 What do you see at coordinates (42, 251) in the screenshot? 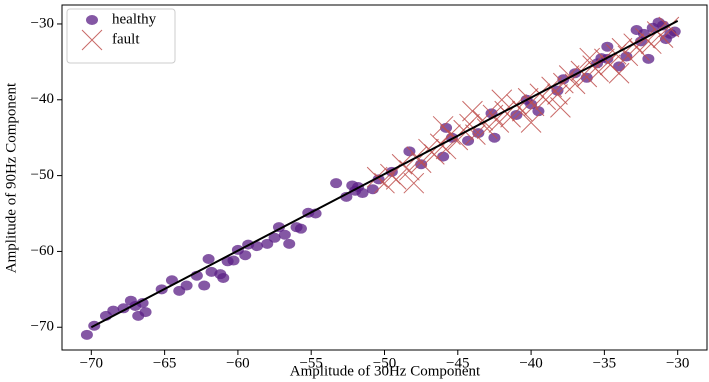
I see `y-tick-label: −60` at bounding box center [42, 251].